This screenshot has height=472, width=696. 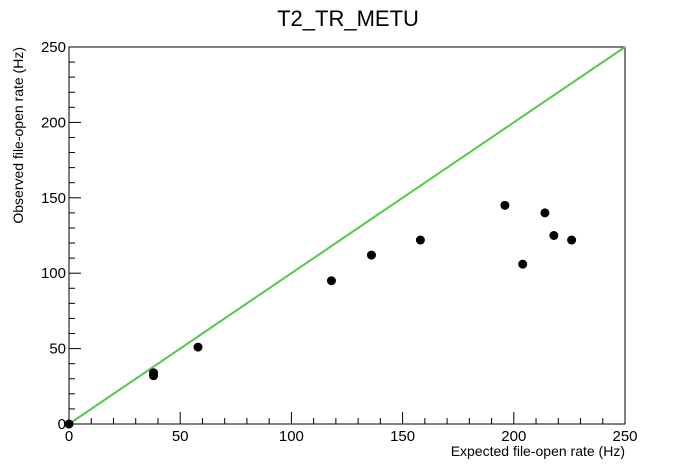 I want to click on x-axis-title: Expected file-open rate (Hz), so click(x=538, y=451).